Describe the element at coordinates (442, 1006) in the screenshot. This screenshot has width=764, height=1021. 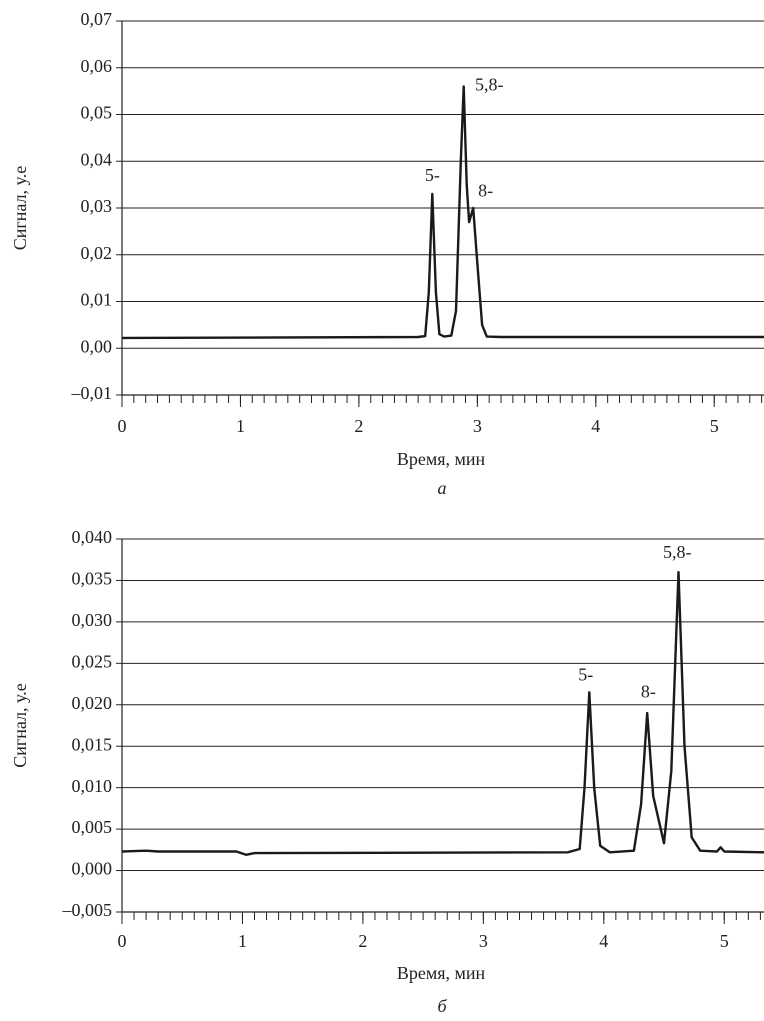
I see `caption: б` at that location.